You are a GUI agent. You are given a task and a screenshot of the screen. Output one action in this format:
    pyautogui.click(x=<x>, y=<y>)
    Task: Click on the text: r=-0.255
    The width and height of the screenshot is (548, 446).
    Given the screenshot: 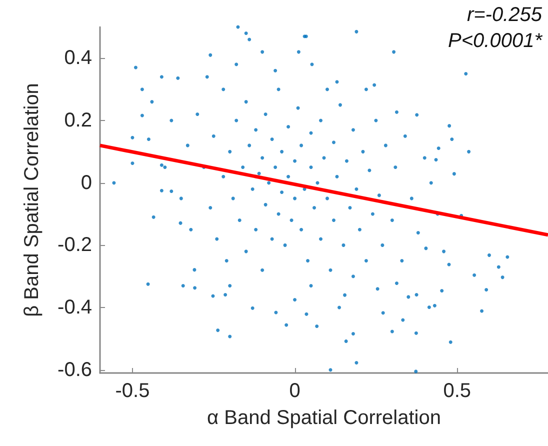 What is the action you would take?
    pyautogui.click(x=504, y=15)
    